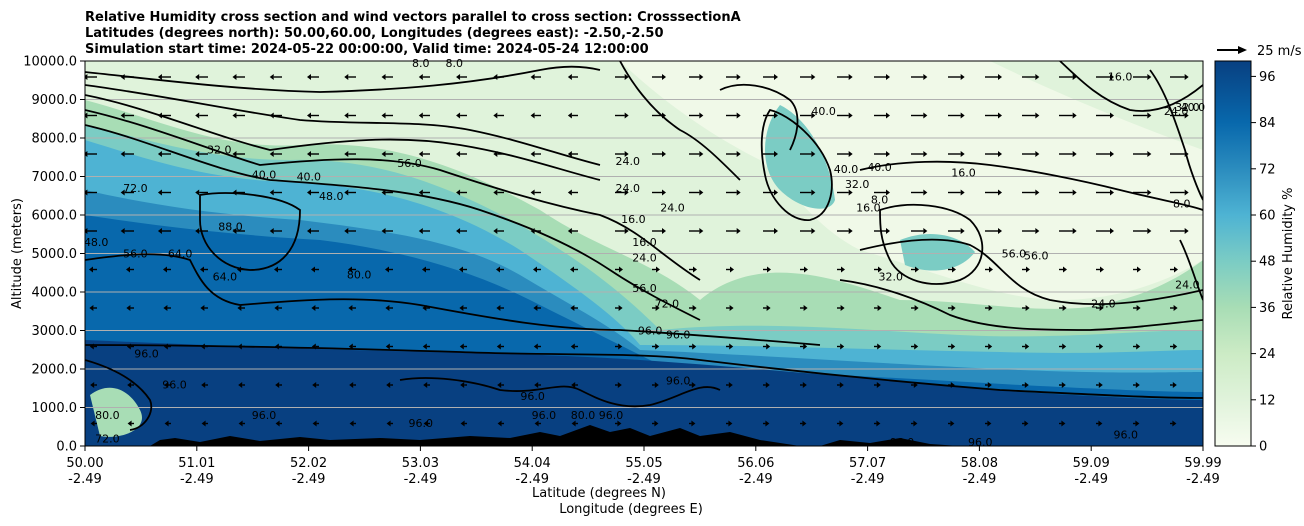 The height and width of the screenshot is (526, 1304). What do you see at coordinates (667, 304) in the screenshot?
I see `contour-label: 72.0` at bounding box center [667, 304].